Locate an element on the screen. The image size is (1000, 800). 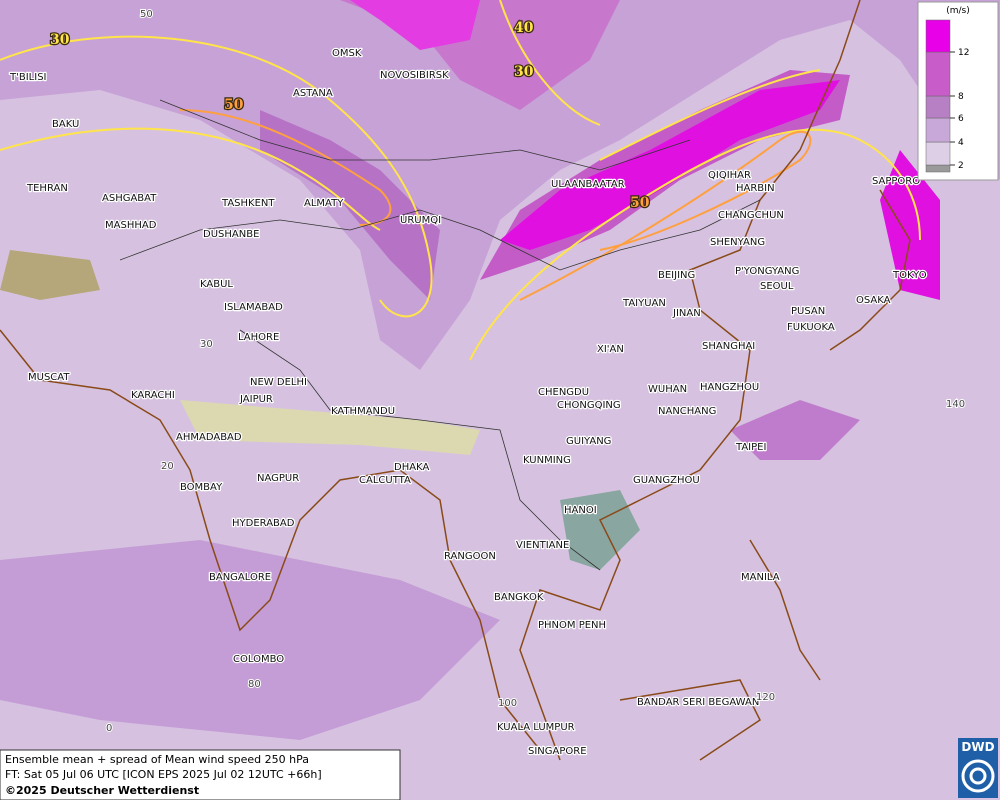
city-label: CALCUTTA is located at coordinates (385, 480).